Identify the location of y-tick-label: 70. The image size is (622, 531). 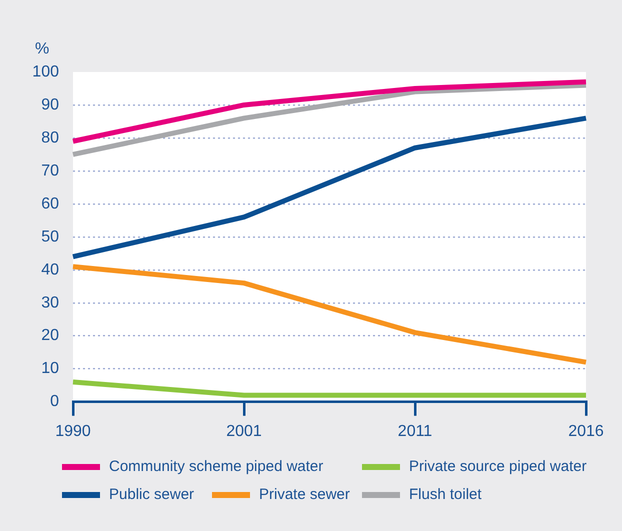
(50, 171).